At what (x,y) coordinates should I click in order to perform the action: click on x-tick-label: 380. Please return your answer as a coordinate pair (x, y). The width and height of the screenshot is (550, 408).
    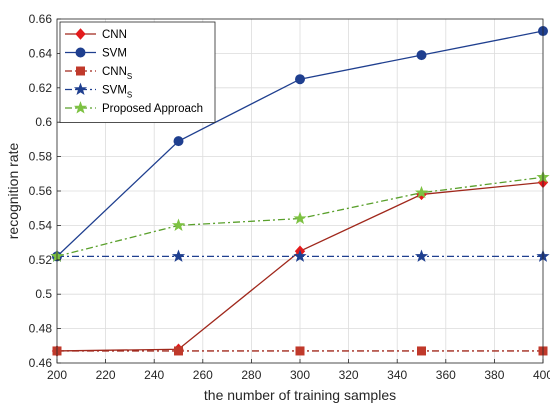
    Looking at the image, I should click on (494, 375).